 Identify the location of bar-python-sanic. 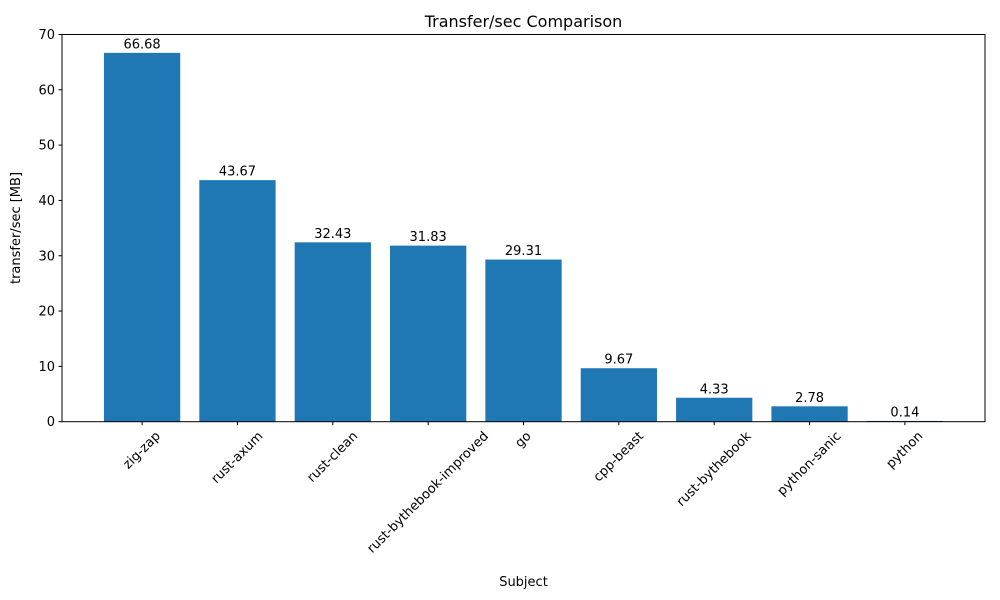
(809, 414).